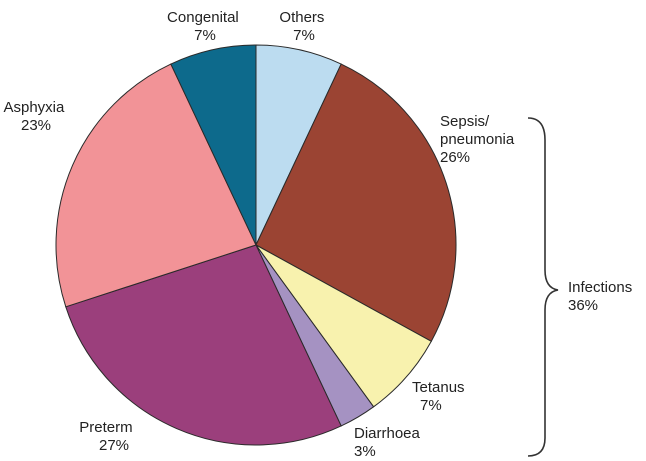 The width and height of the screenshot is (646, 461). I want to click on slice-label-congenital-value: 7%, so click(205, 35).